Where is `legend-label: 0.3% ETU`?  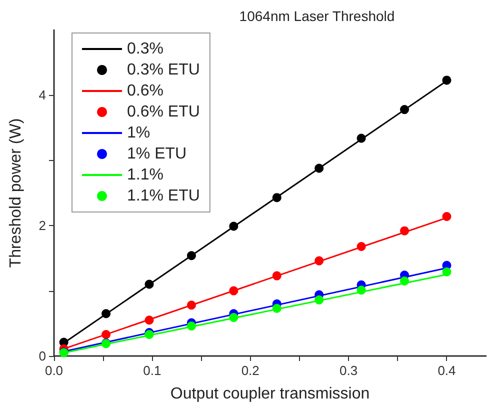
legend-label: 0.3% ETU is located at coordinates (163, 70).